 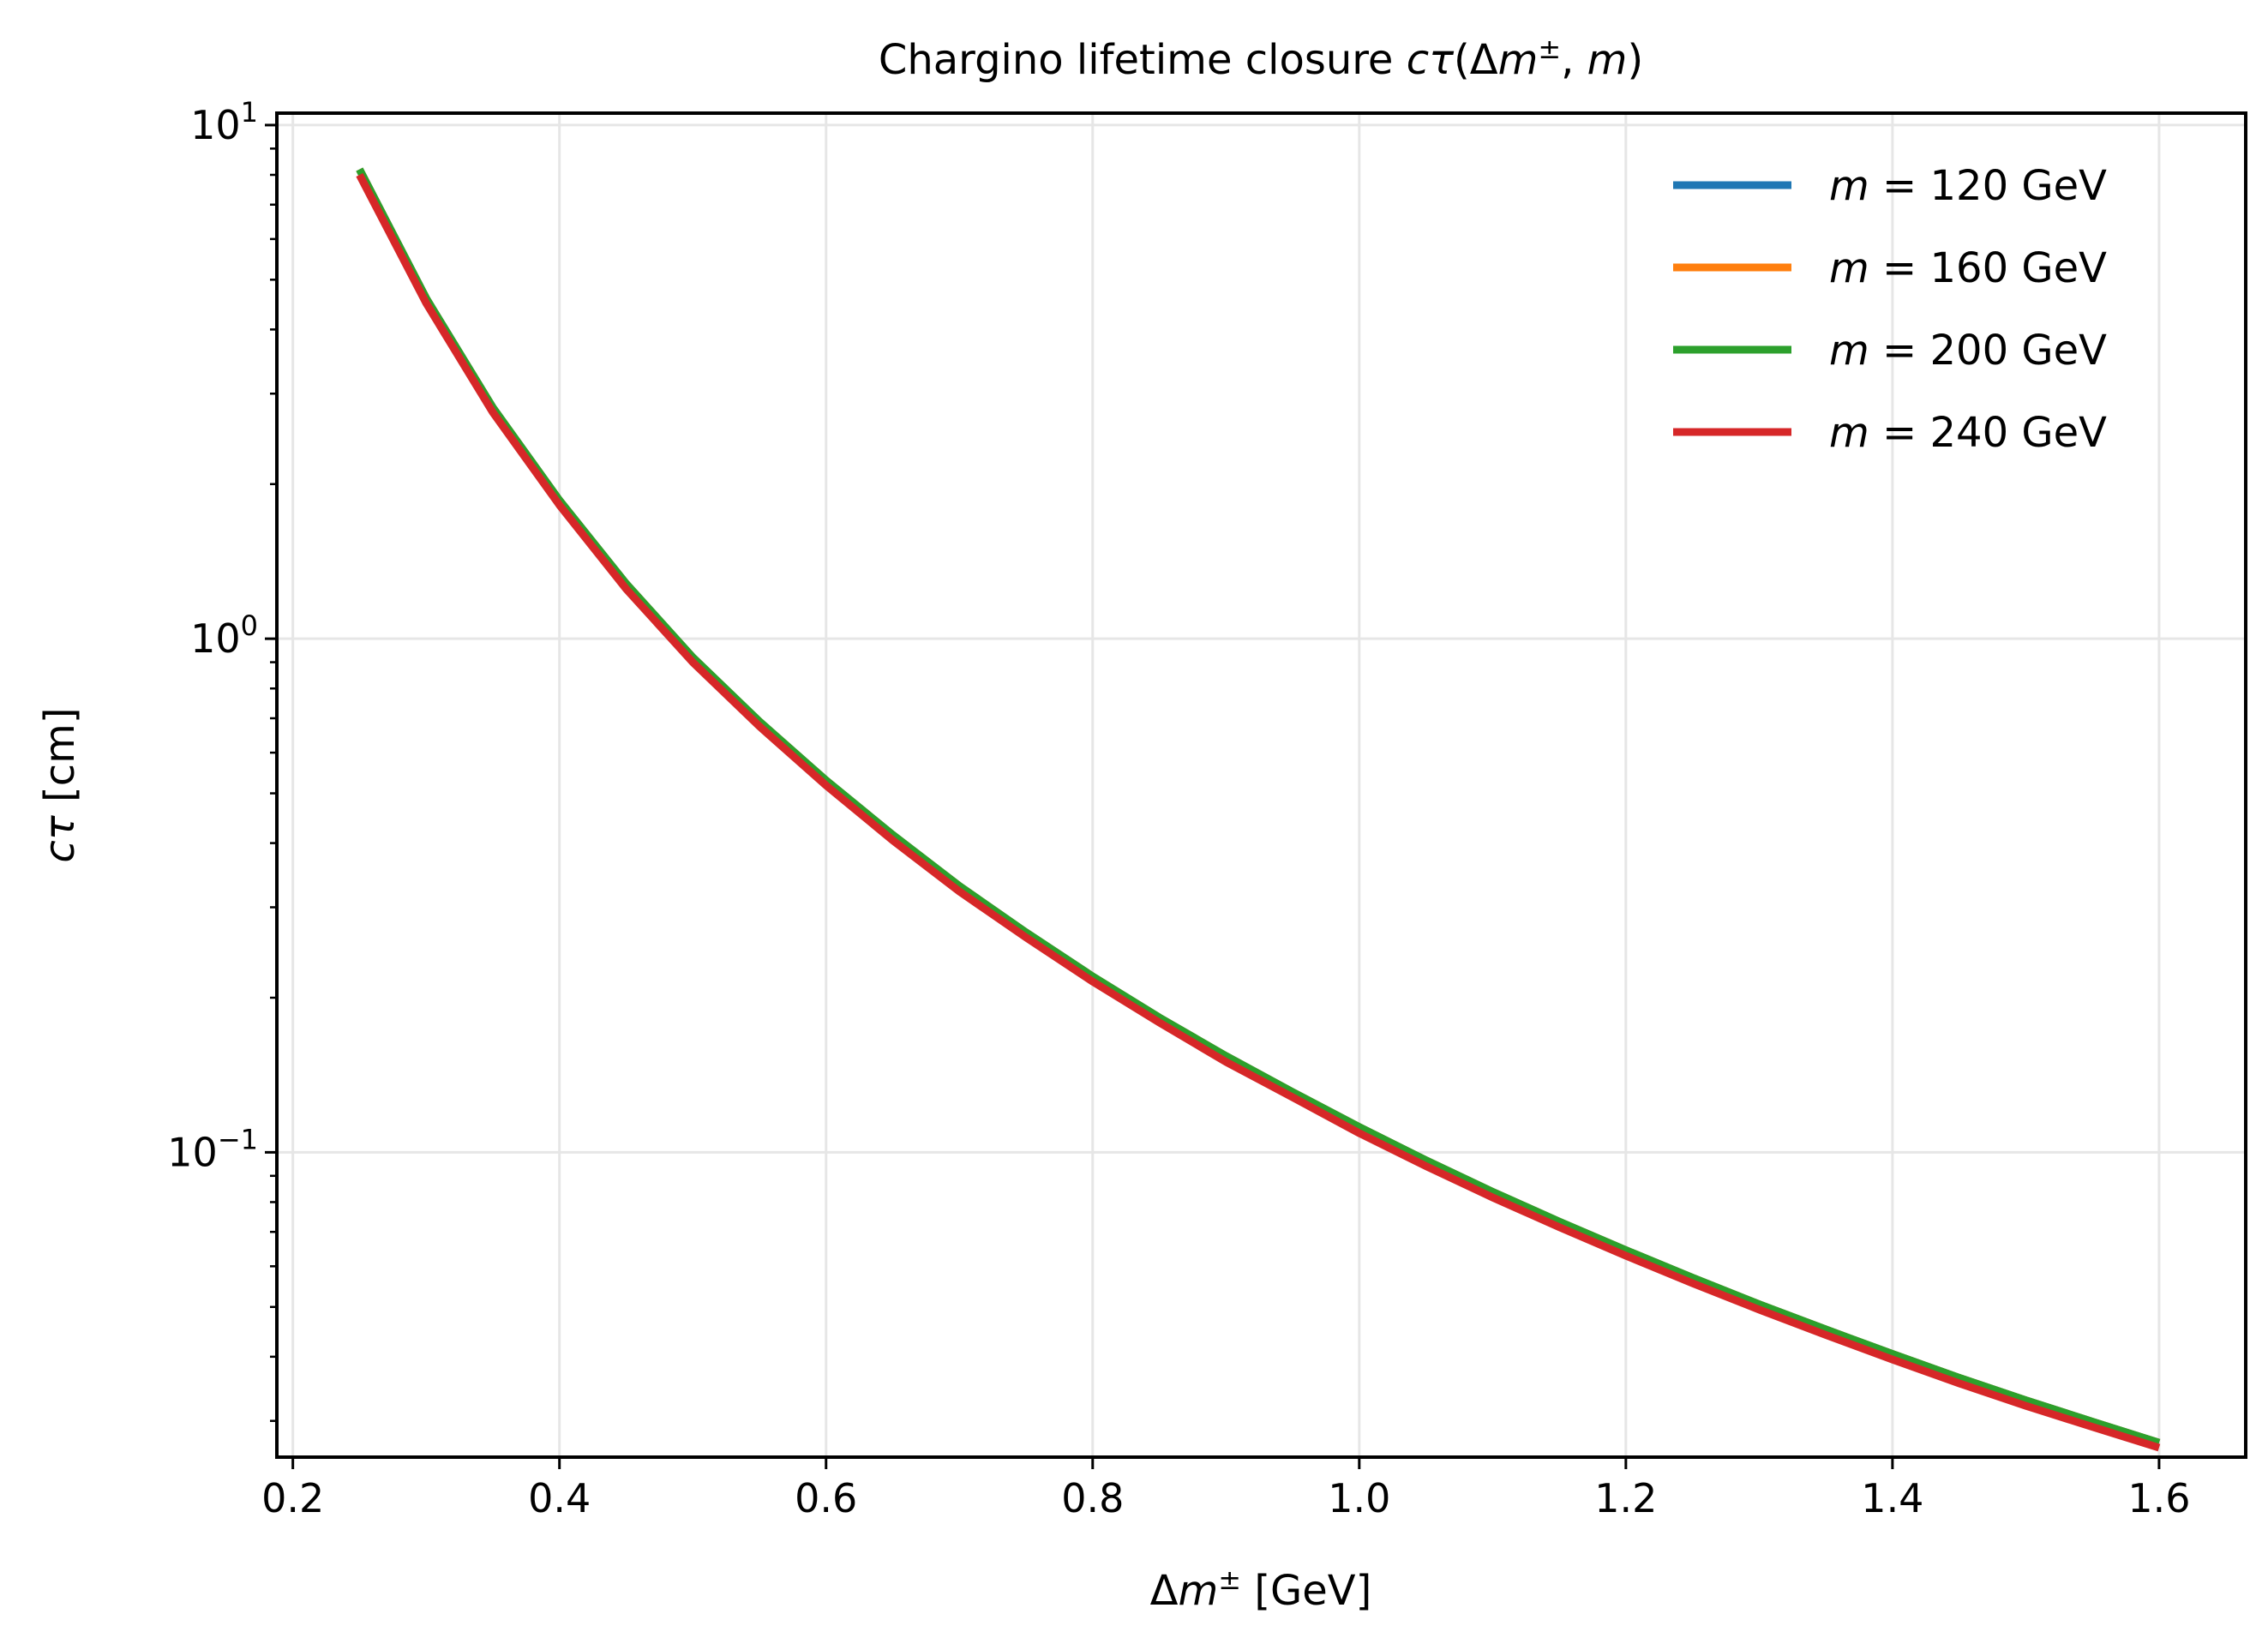 What do you see at coordinates (292, 1498) in the screenshot?
I see `x-tick-label: 0.2` at bounding box center [292, 1498].